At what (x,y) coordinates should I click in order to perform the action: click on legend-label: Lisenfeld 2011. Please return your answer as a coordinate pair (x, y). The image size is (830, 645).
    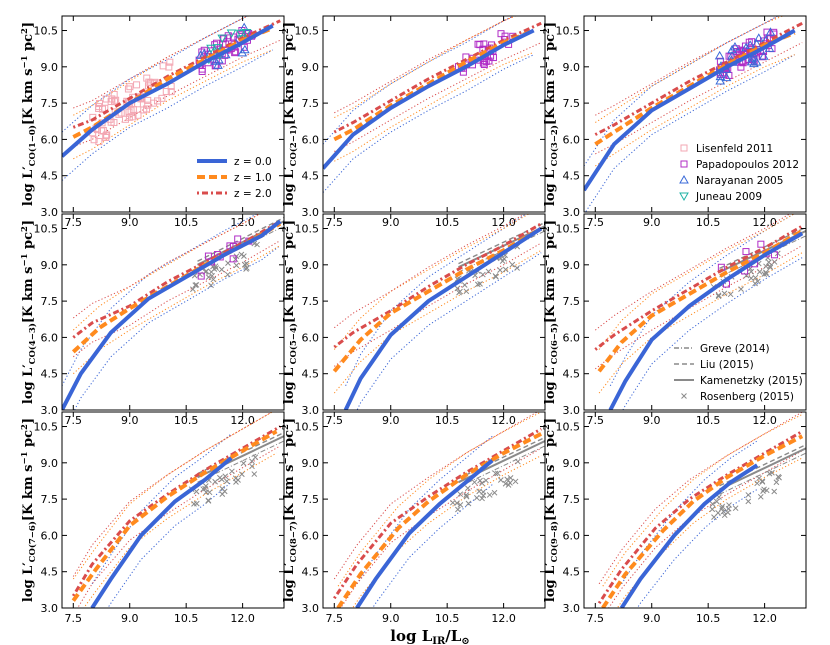
    Looking at the image, I should click on (734, 149).